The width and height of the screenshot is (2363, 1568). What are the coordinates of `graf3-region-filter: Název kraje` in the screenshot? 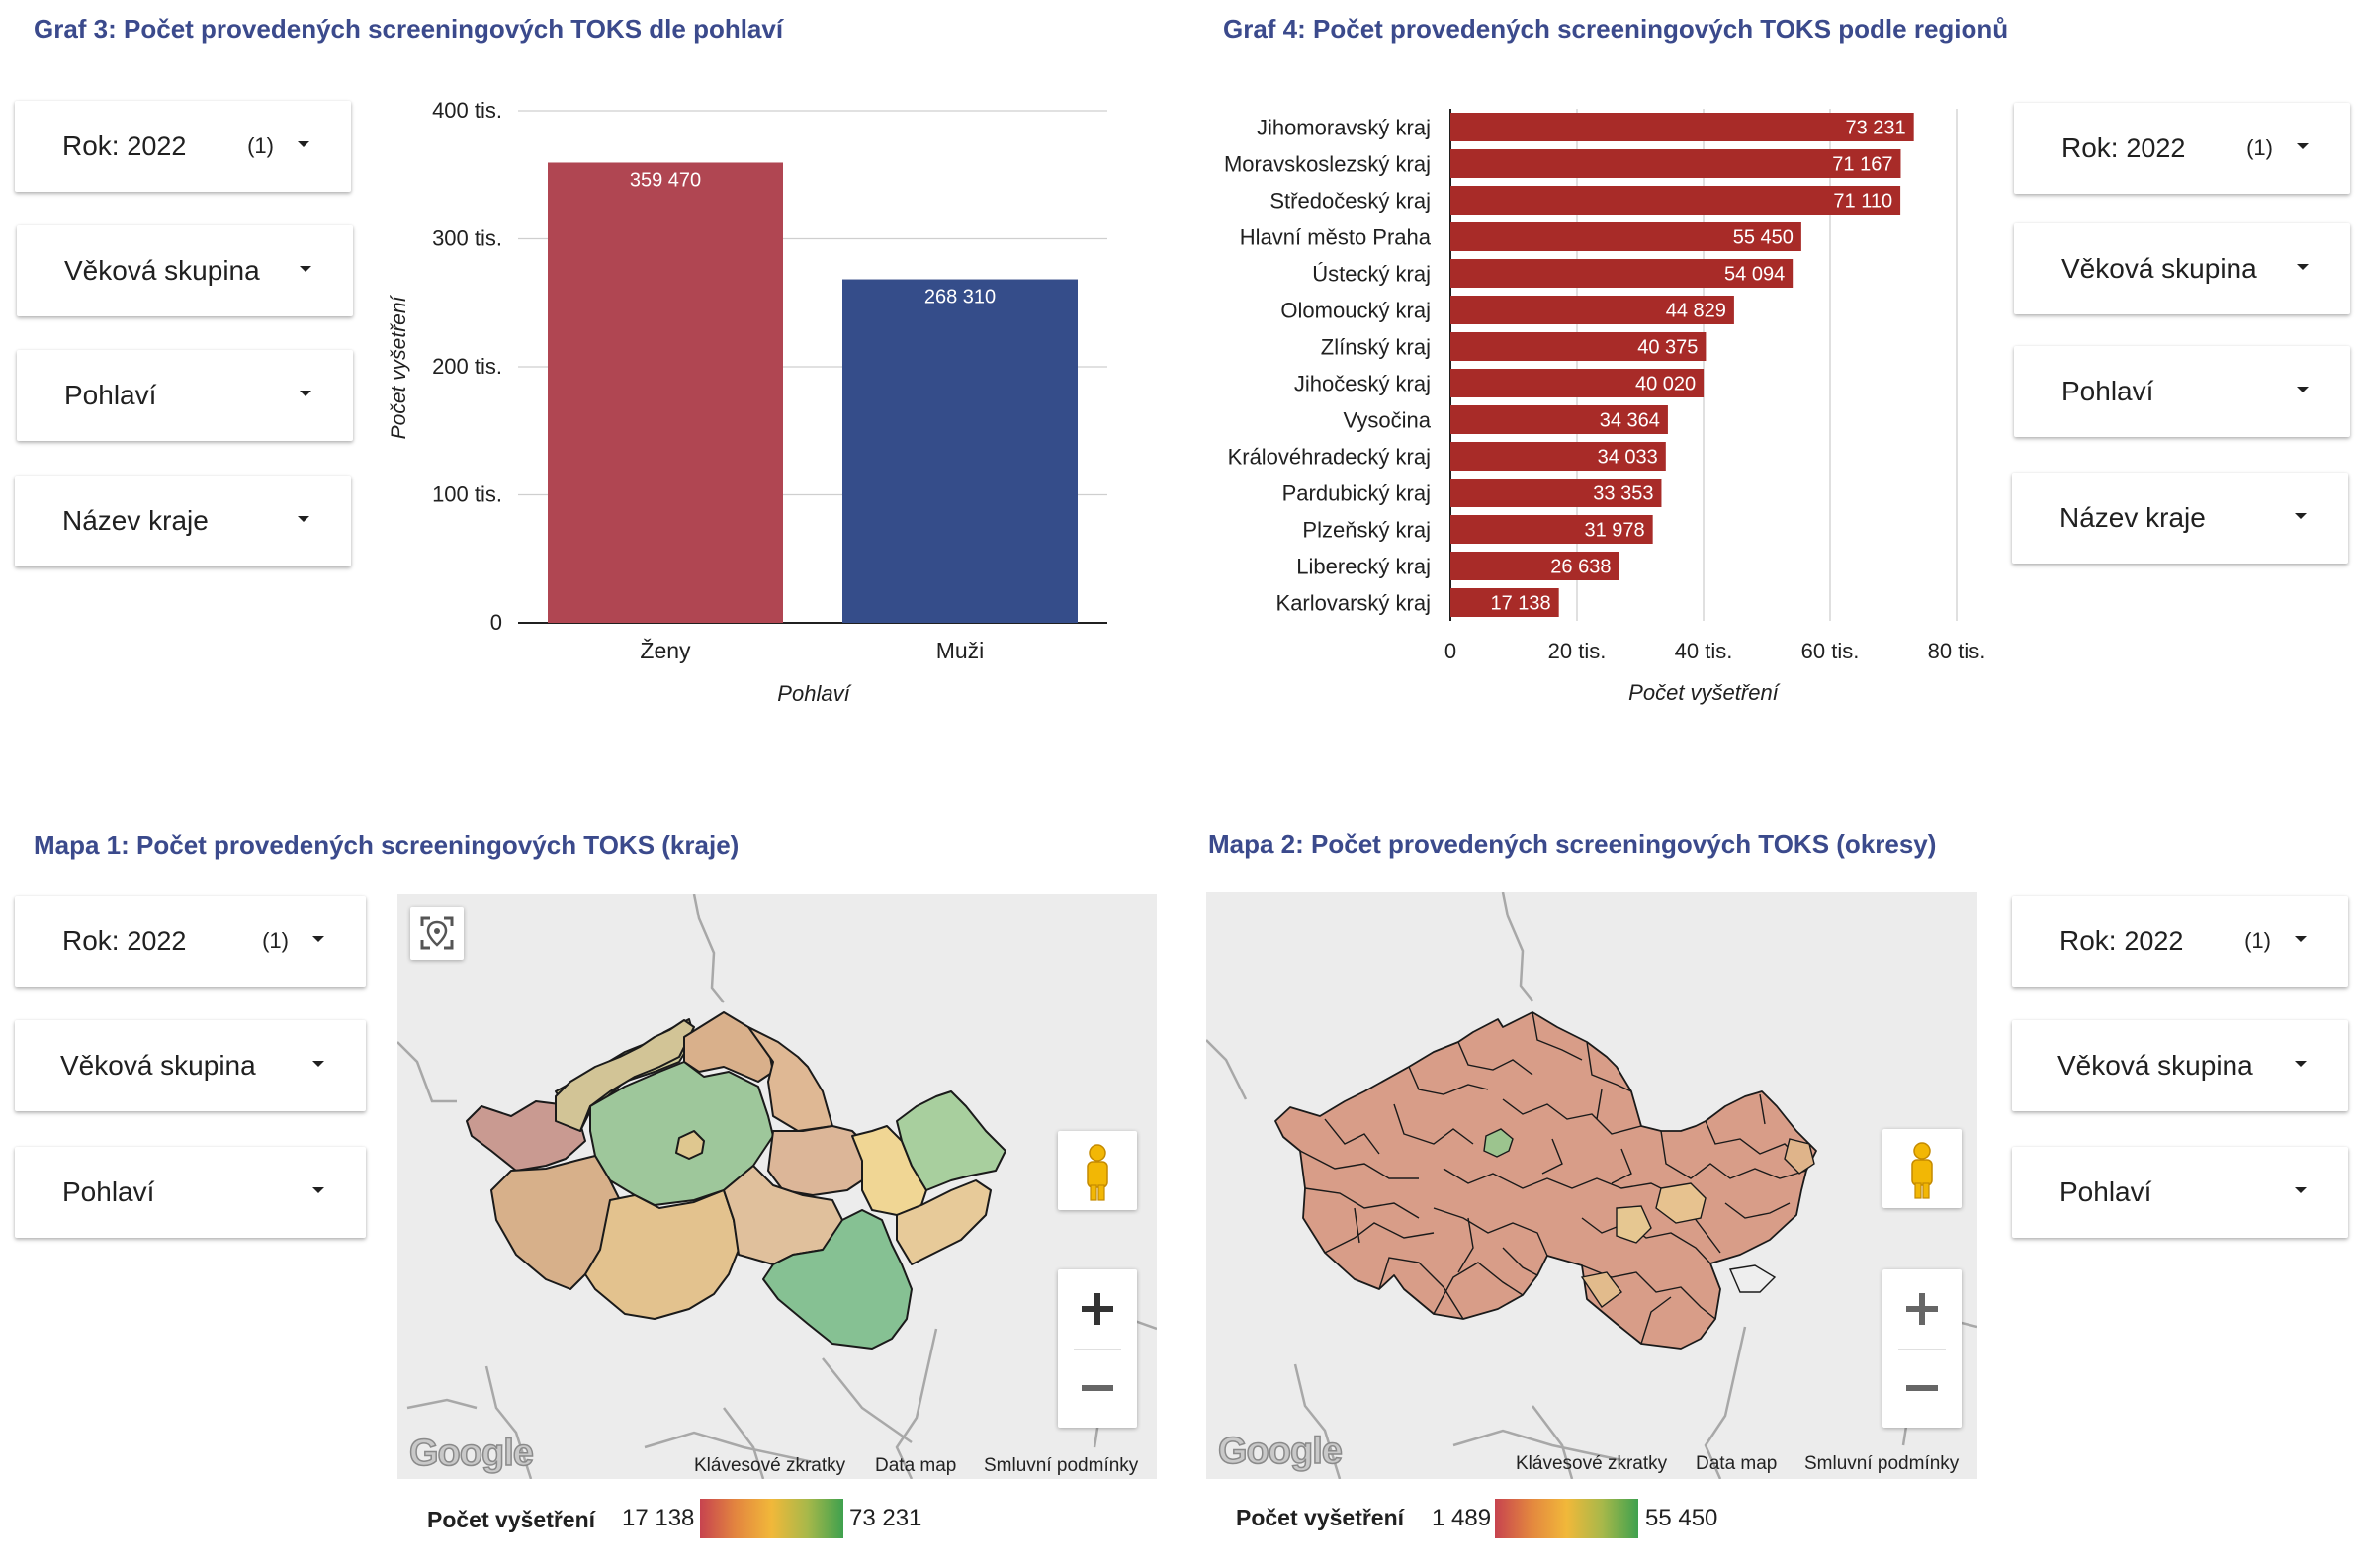 It's located at (183, 521).